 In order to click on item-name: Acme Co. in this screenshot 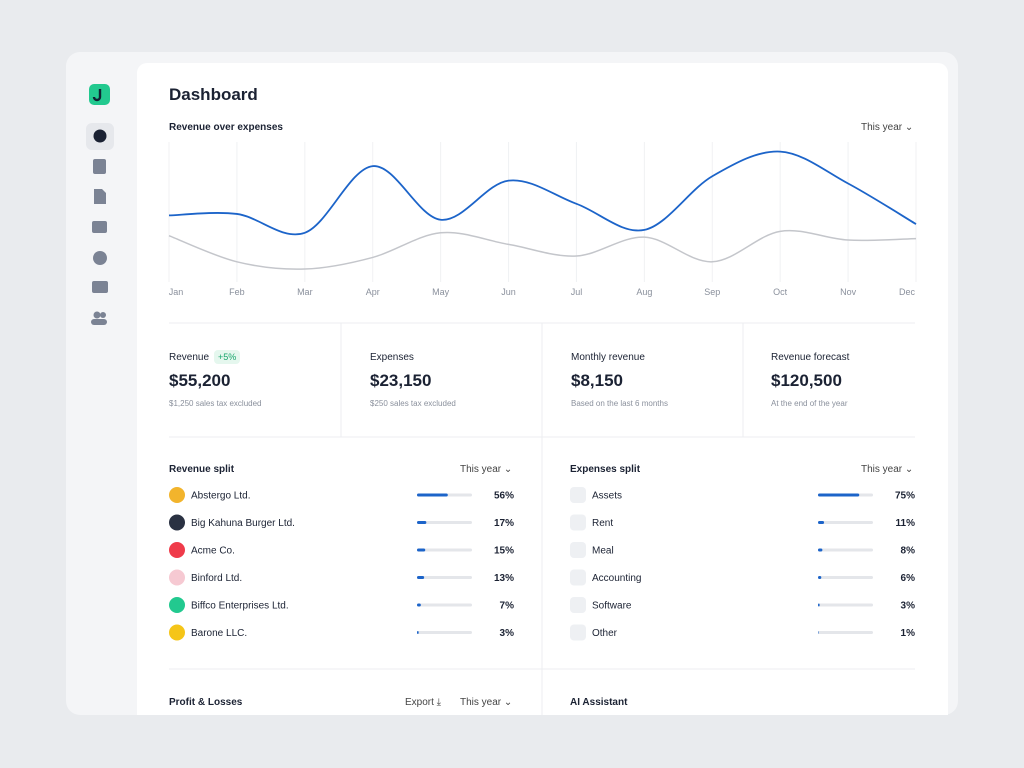, I will do `click(213, 551)`.